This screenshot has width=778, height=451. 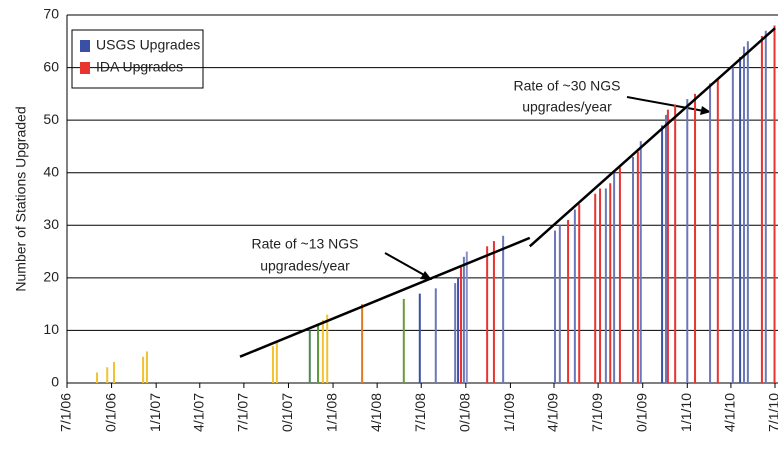 What do you see at coordinates (51, 66) in the screenshot?
I see `y-tick-label: 60` at bounding box center [51, 66].